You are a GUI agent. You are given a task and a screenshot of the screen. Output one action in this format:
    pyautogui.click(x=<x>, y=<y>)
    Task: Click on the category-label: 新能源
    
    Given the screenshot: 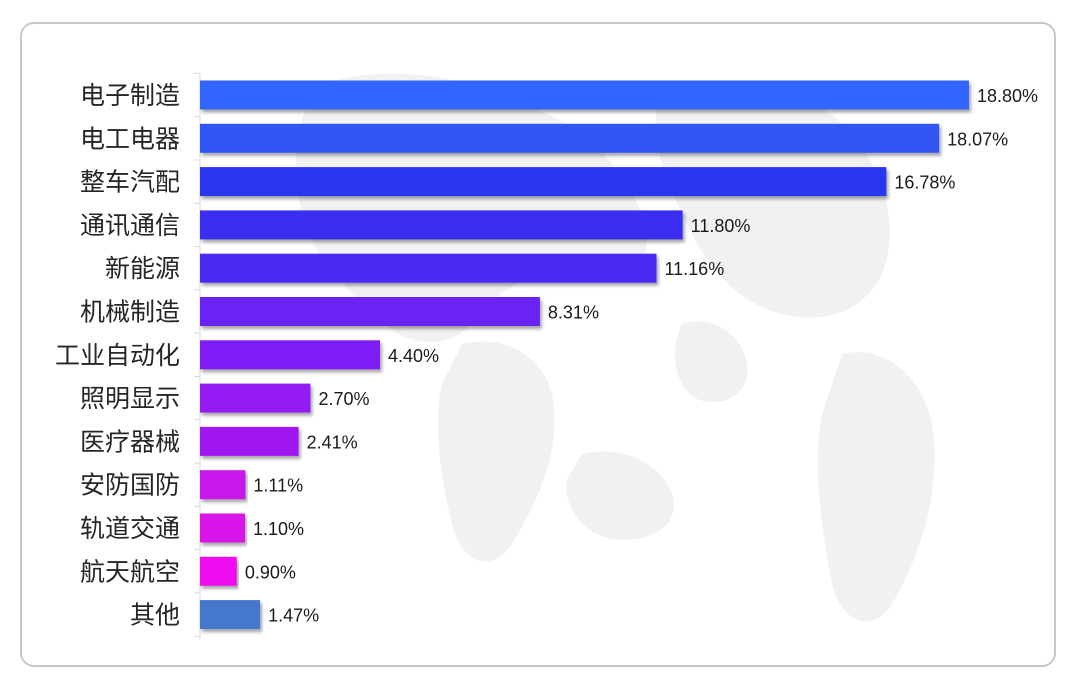 What is the action you would take?
    pyautogui.click(x=142, y=268)
    